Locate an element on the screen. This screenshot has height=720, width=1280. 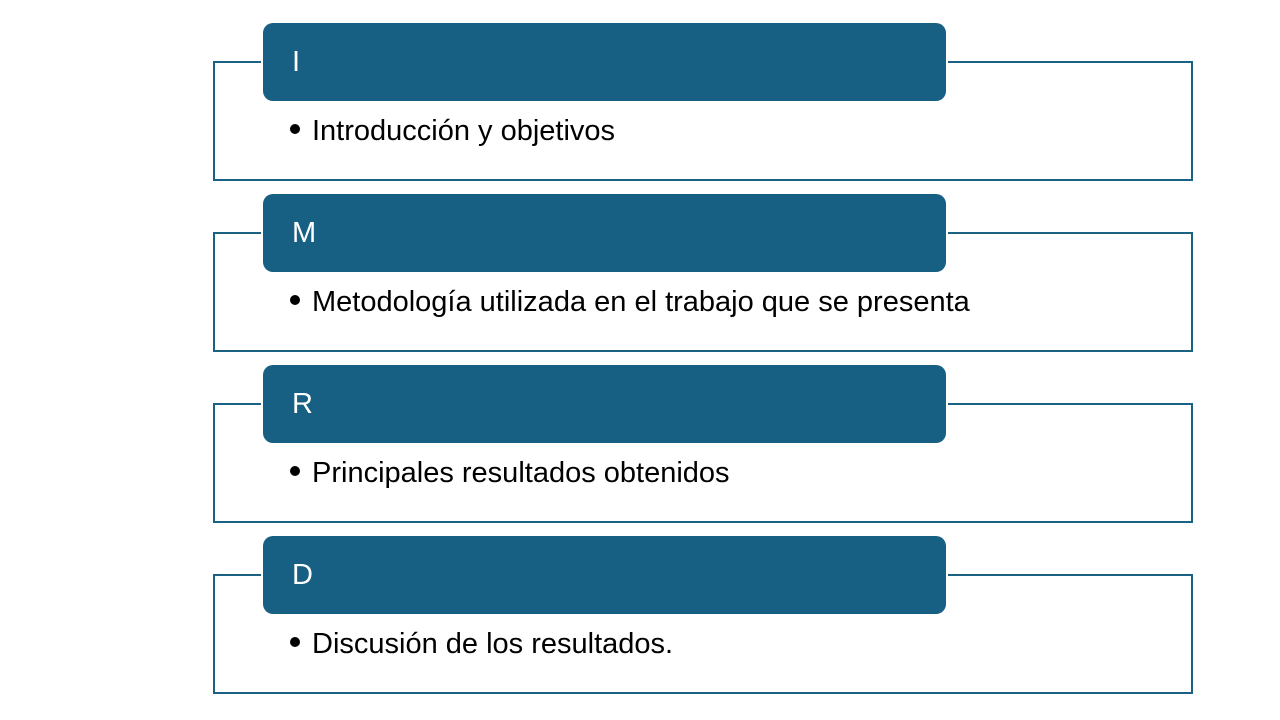
header-box: R is located at coordinates (604, 404).